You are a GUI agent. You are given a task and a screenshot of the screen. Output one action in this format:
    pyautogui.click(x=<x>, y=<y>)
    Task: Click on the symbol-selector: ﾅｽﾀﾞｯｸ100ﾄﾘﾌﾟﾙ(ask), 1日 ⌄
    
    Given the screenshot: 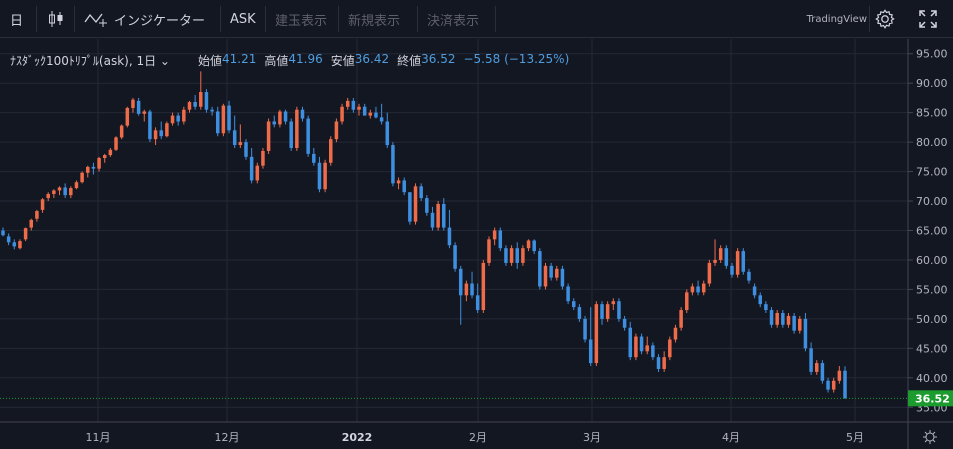 What is the action you would take?
    pyautogui.click(x=90, y=60)
    